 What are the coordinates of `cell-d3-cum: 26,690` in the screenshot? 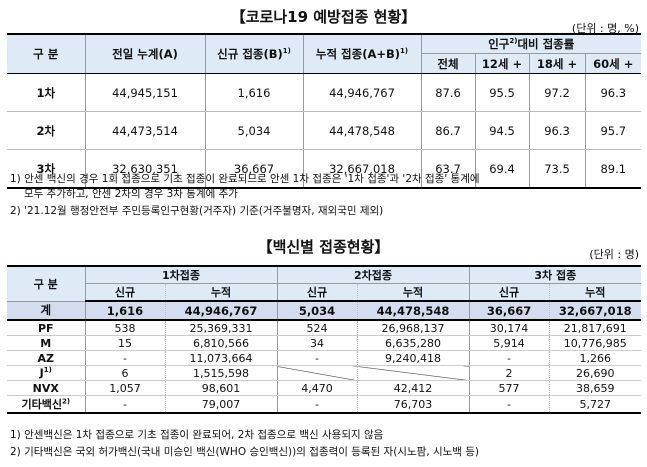 It's located at (595, 373).